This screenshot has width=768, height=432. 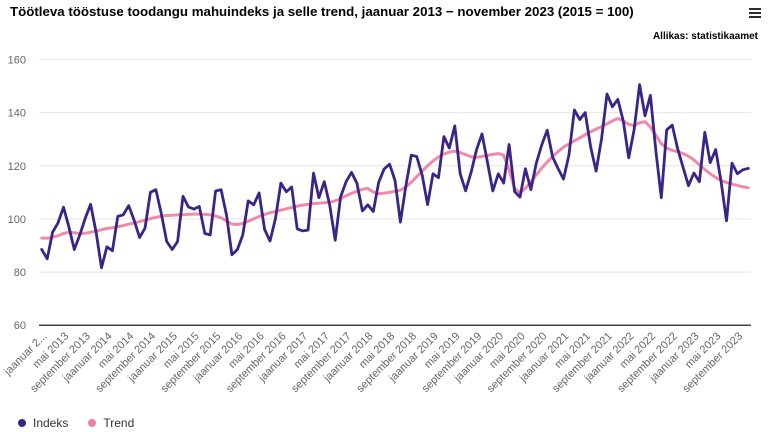 What do you see at coordinates (20, 326) in the screenshot?
I see `svg-text: 60` at bounding box center [20, 326].